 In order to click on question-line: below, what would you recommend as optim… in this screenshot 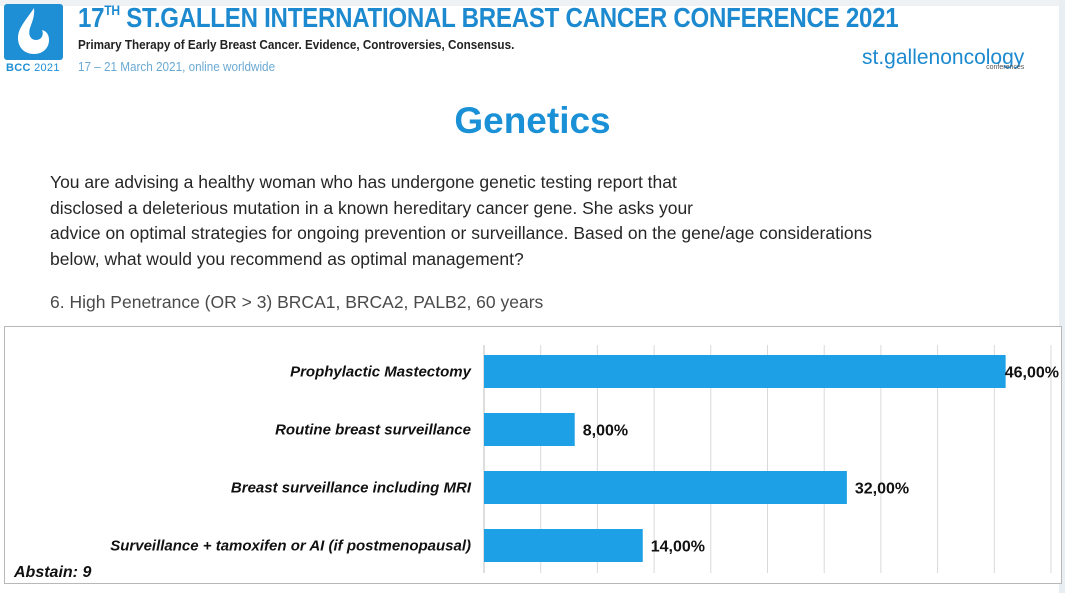, I will do `click(287, 258)`.